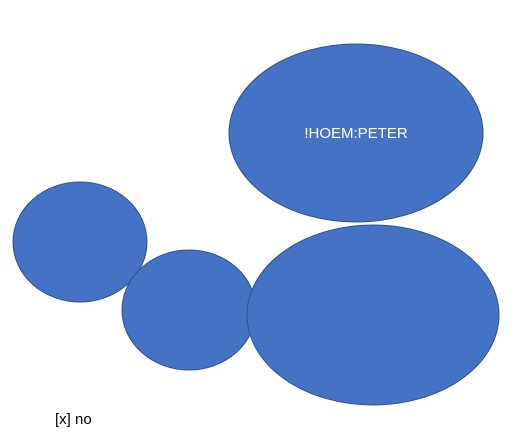  I want to click on middle-circle, so click(189, 310).